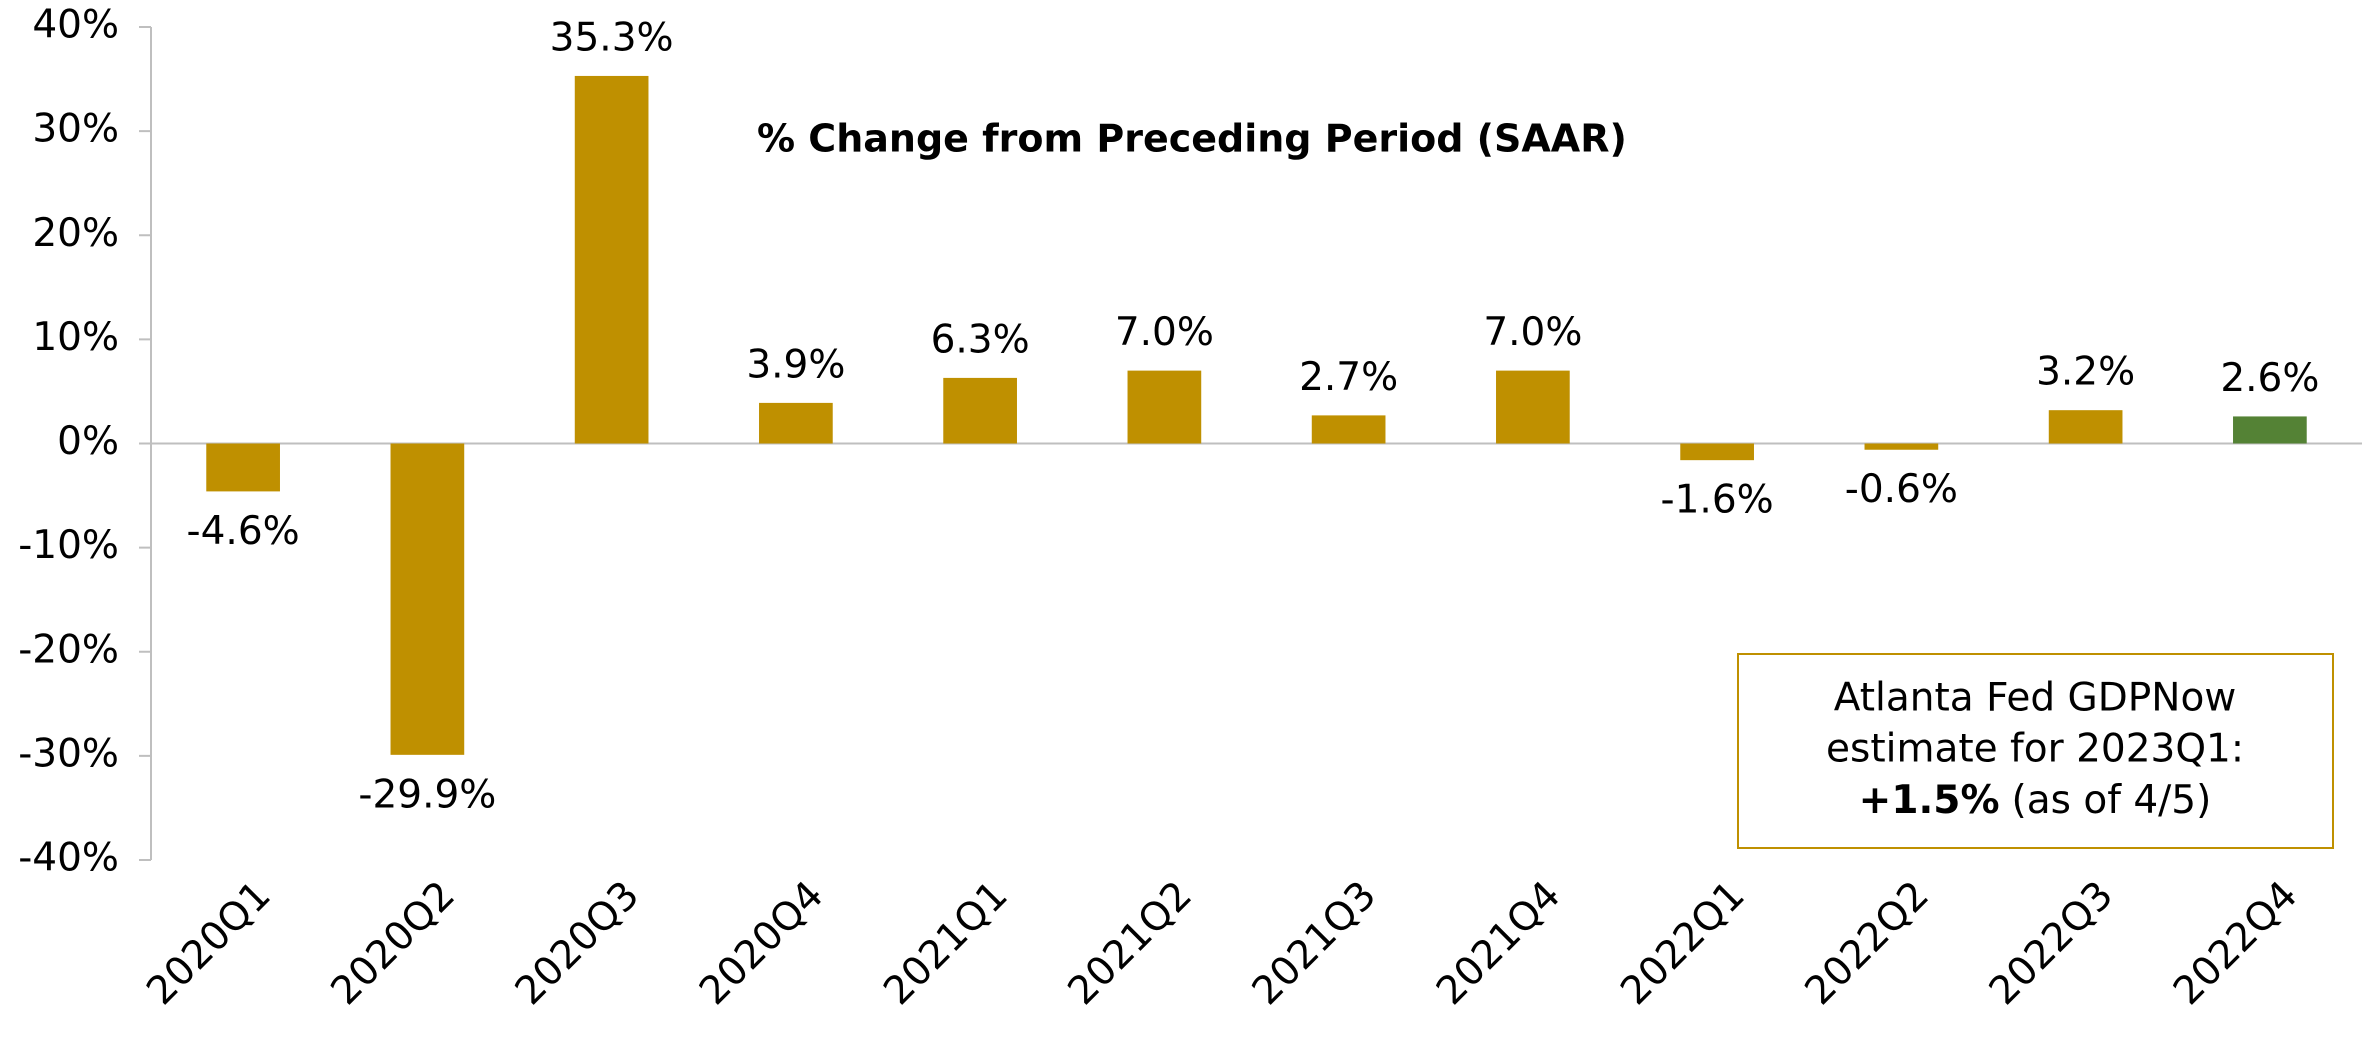 This screenshot has width=2374, height=1040. I want to click on value-label: 3.2%, so click(2085, 372).